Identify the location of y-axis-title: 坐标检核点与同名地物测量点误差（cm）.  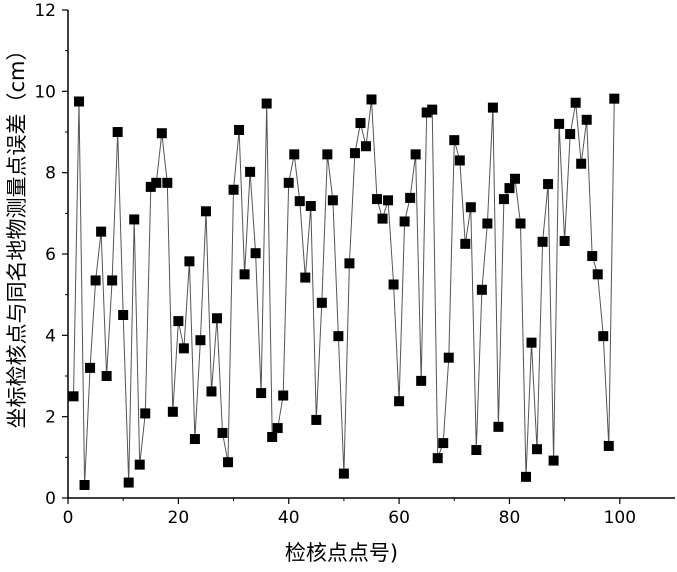
(17, 233).